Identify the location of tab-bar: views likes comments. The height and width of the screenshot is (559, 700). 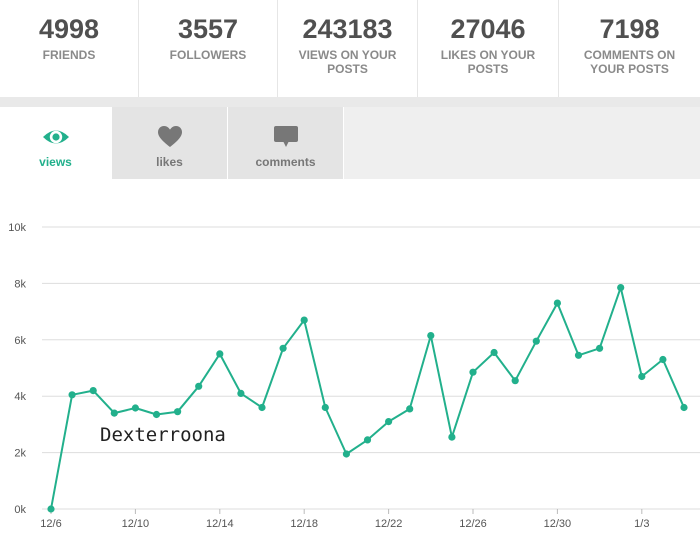
(350, 143).